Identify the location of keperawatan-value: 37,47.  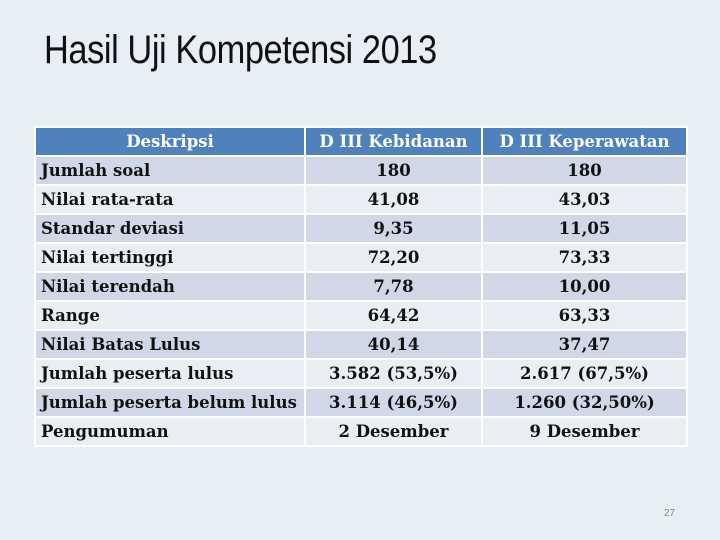
(584, 344).